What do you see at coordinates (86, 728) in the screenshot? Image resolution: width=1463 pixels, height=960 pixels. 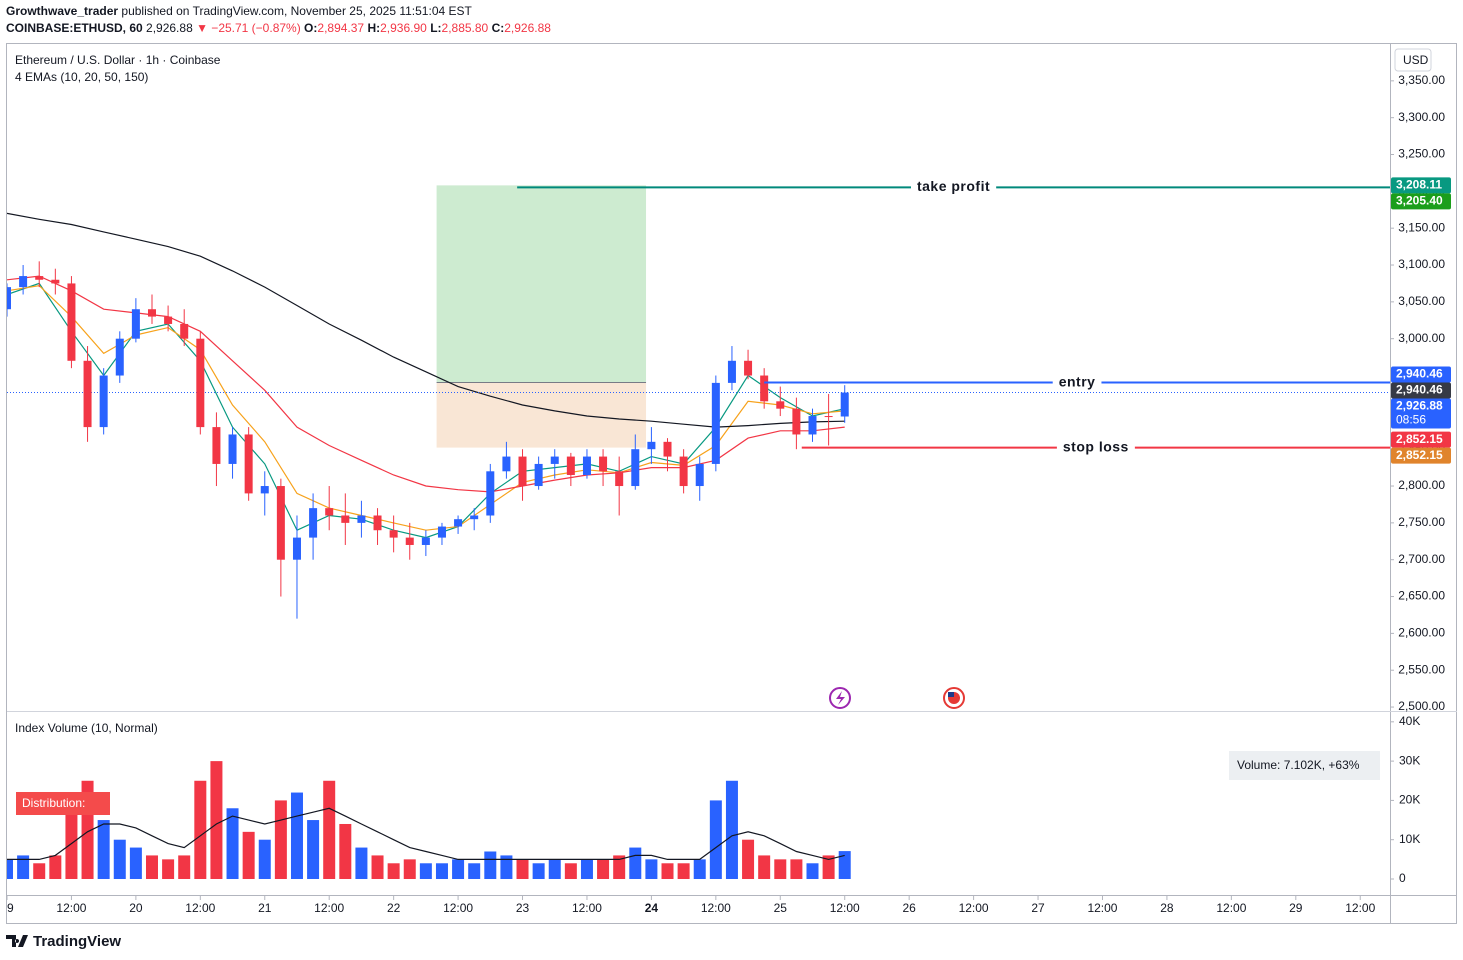 I see `volume-legend: Index Volume (10, Normal)` at bounding box center [86, 728].